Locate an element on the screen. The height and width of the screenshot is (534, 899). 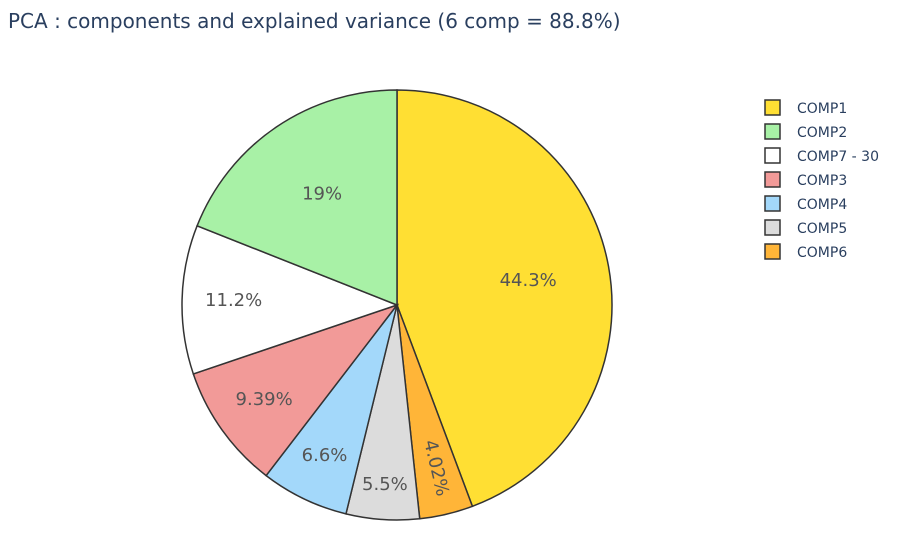
pie-slice-label: 9.39% is located at coordinates (264, 399).